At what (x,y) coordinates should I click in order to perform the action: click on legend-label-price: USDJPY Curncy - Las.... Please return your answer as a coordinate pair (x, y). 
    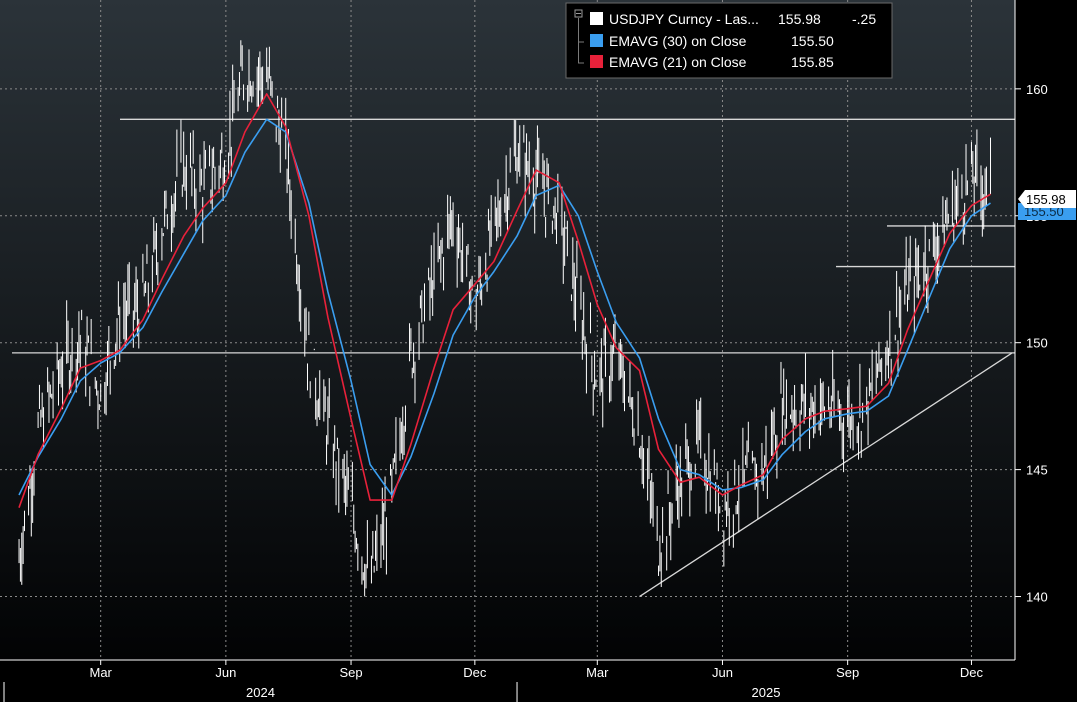
    Looking at the image, I should click on (684, 19).